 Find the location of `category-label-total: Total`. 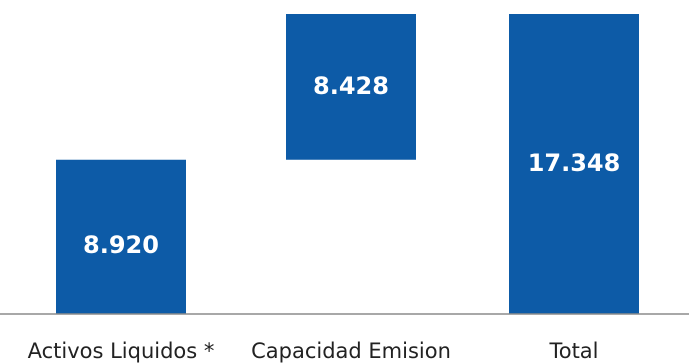

category-label-total: Total is located at coordinates (573, 351).